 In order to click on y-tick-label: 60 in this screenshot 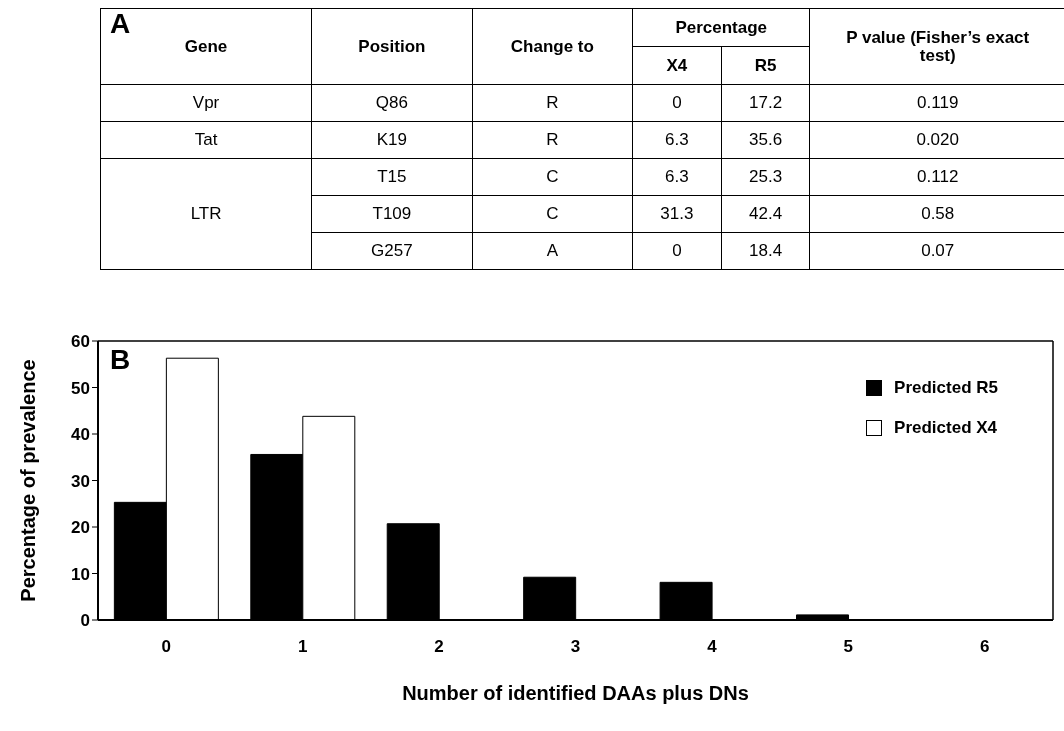, I will do `click(80, 342)`.